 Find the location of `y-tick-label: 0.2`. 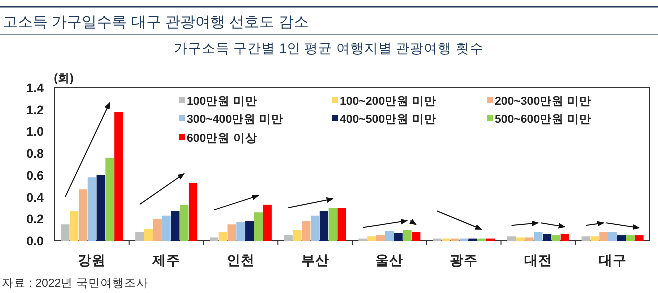

y-tick-label: 0.2 is located at coordinates (35, 219).